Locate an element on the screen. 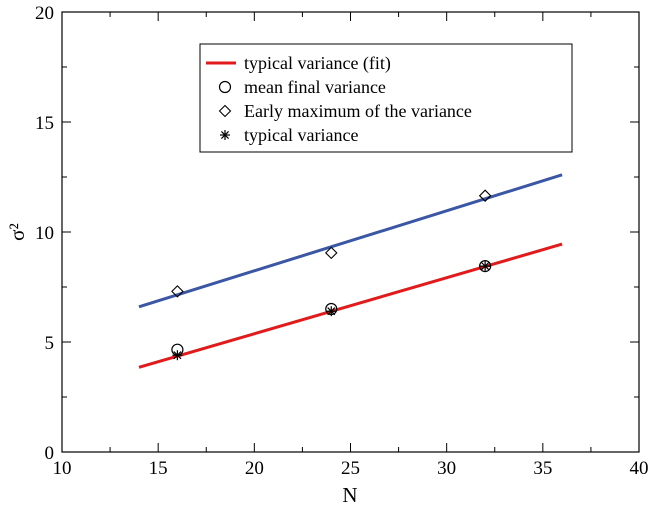 The height and width of the screenshot is (511, 652). legend-circle-swatch is located at coordinates (225, 87).